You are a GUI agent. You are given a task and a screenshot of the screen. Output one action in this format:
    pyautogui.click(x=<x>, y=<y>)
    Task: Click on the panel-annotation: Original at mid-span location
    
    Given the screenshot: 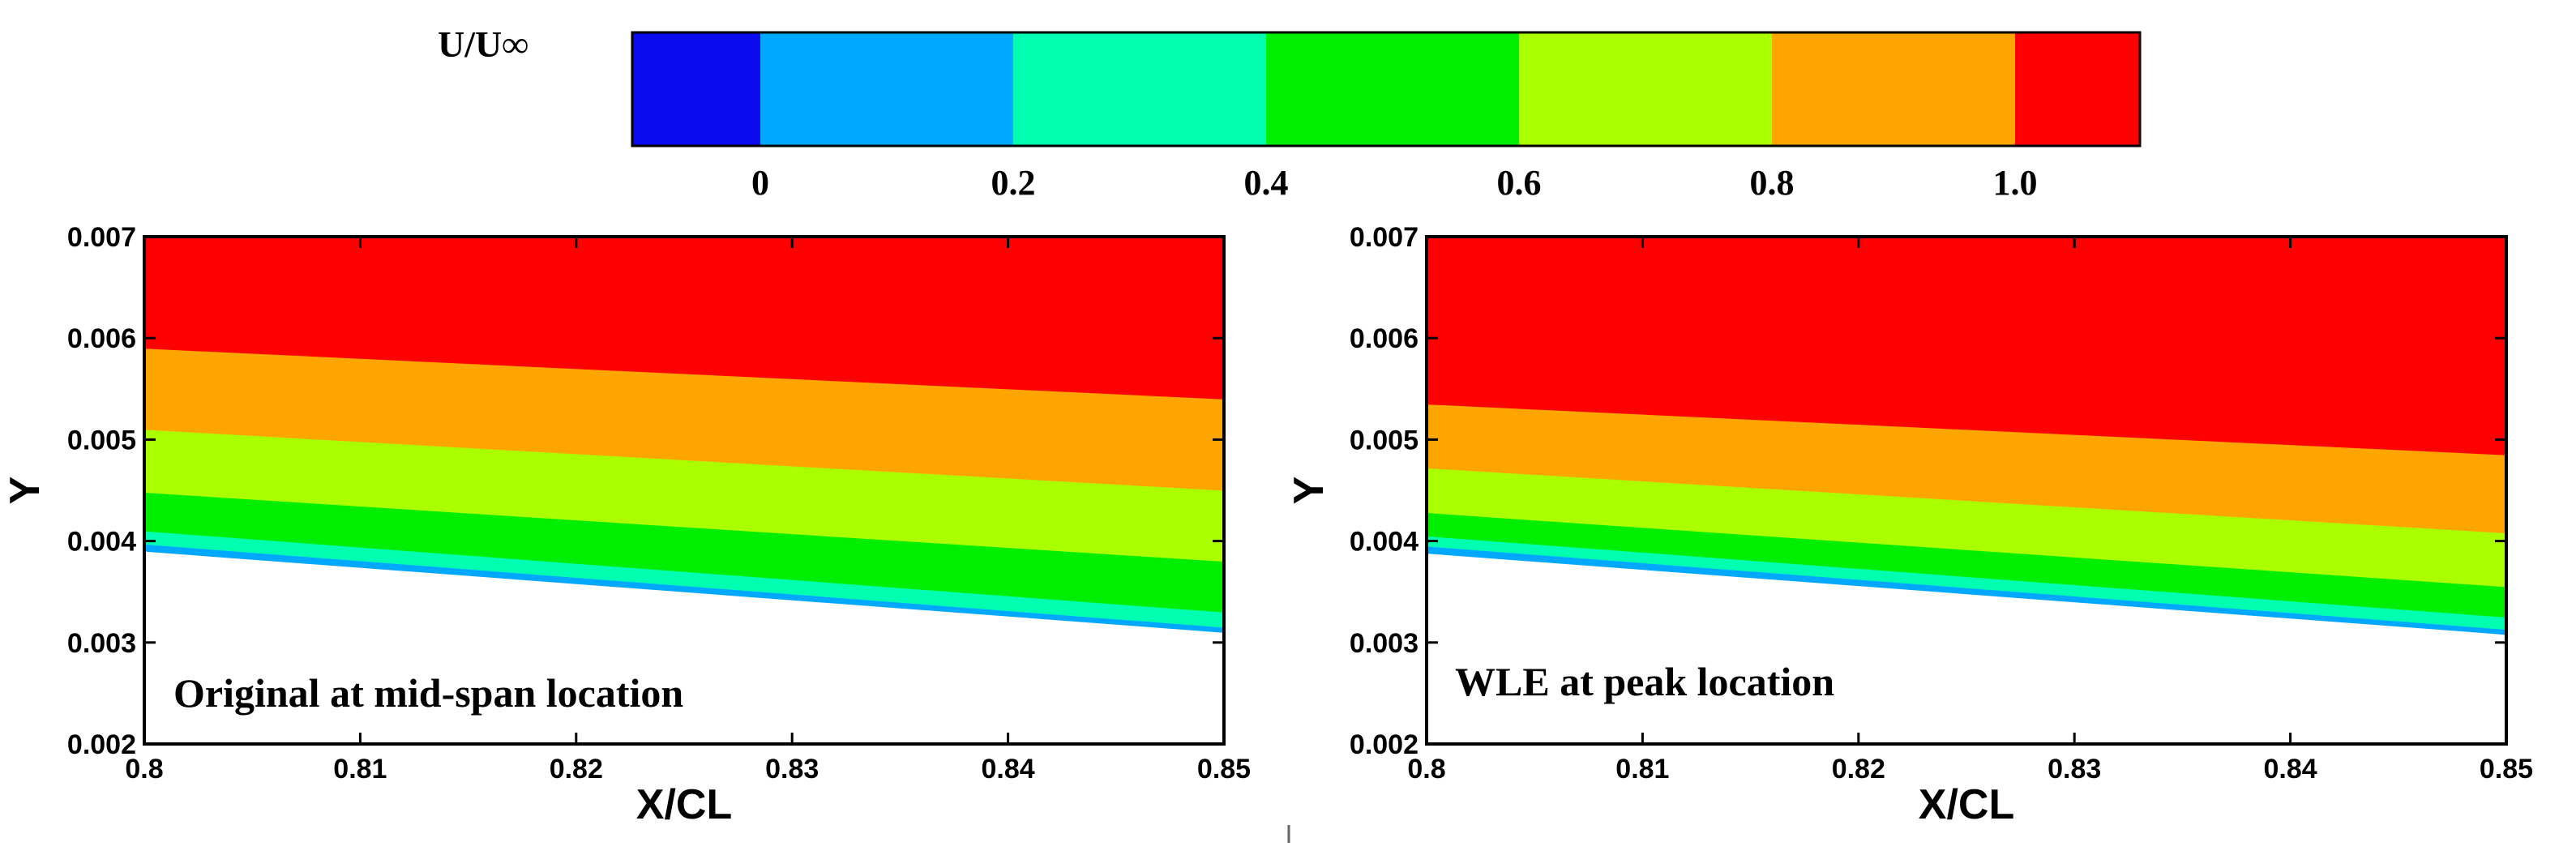 What is the action you would take?
    pyautogui.click(x=428, y=693)
    